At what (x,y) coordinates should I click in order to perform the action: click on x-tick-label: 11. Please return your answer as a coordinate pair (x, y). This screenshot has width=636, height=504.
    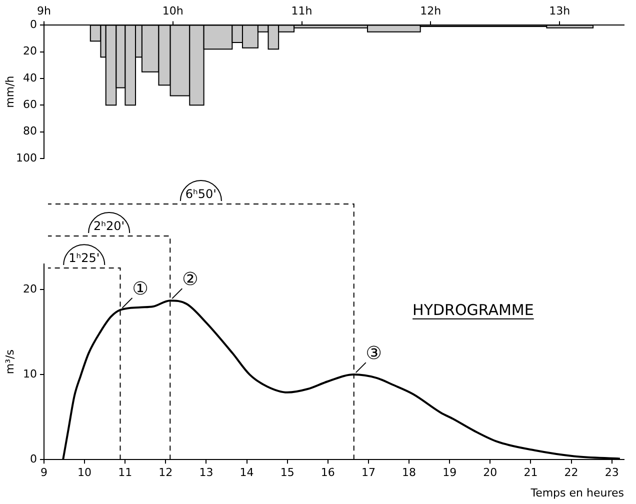
    Looking at the image, I should click on (125, 473).